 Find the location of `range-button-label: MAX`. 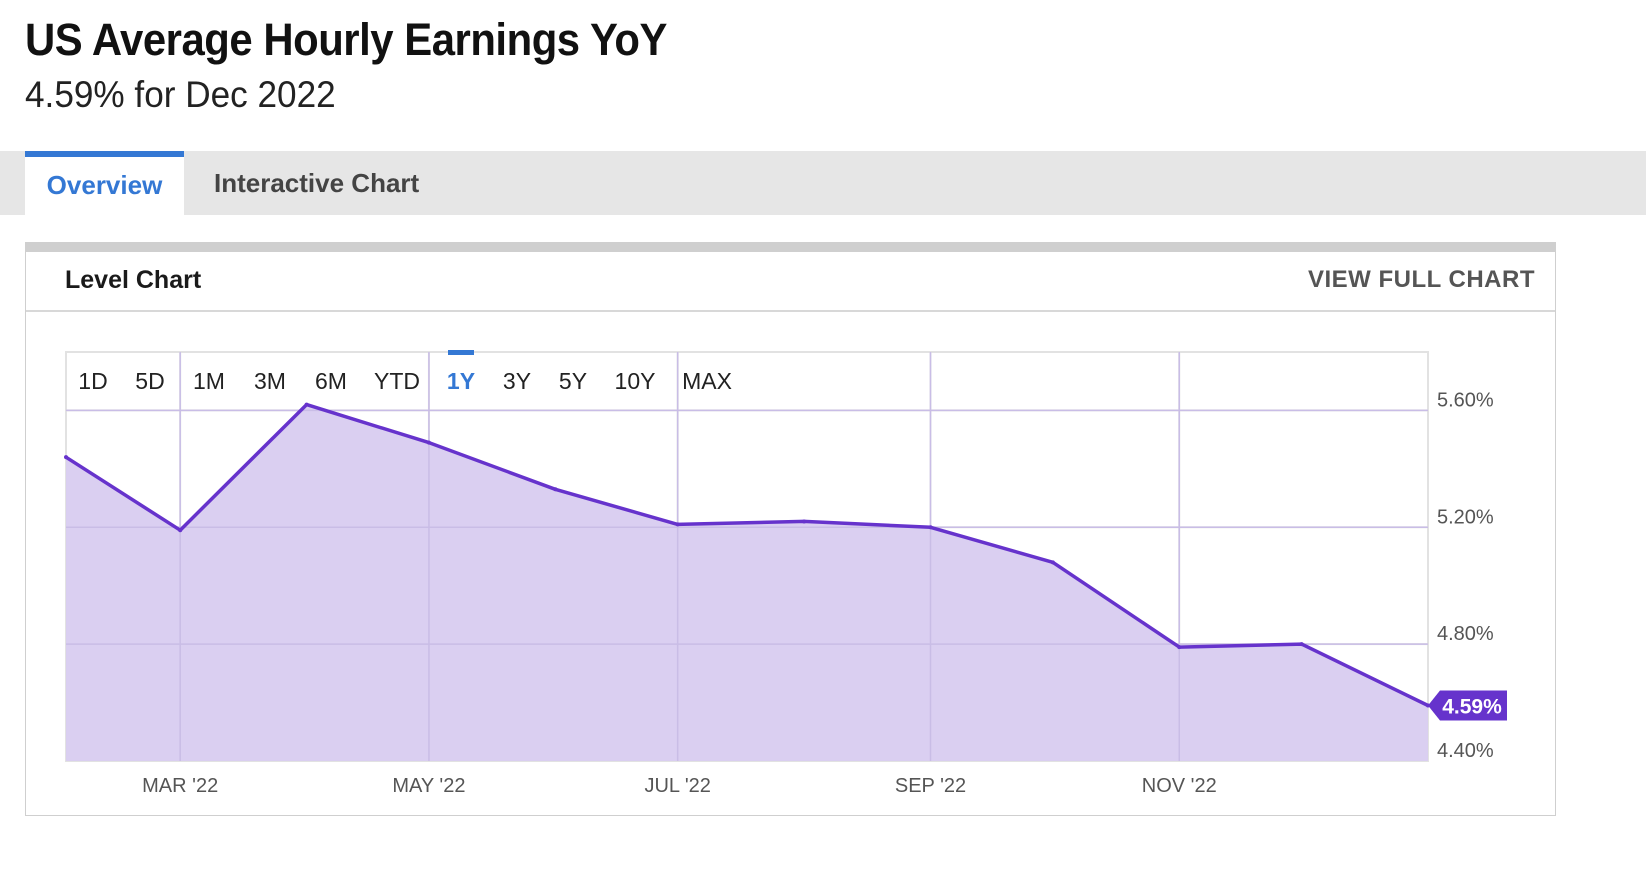

range-button-label: MAX is located at coordinates (707, 381).